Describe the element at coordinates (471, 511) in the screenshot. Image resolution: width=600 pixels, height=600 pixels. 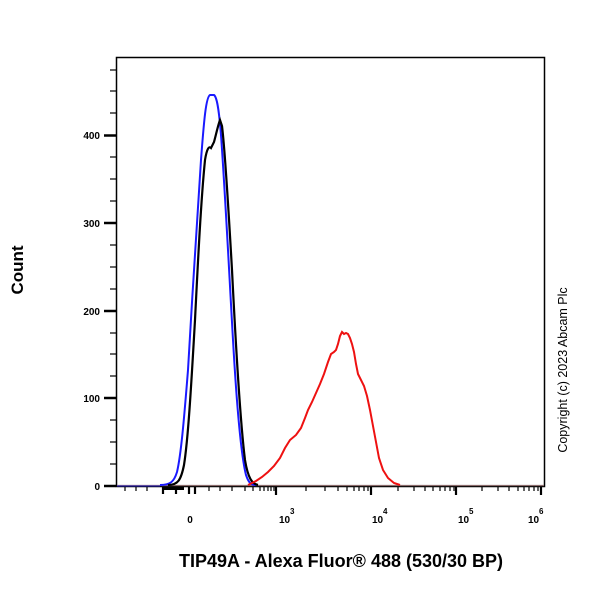
I see `svg-text: 5` at that location.